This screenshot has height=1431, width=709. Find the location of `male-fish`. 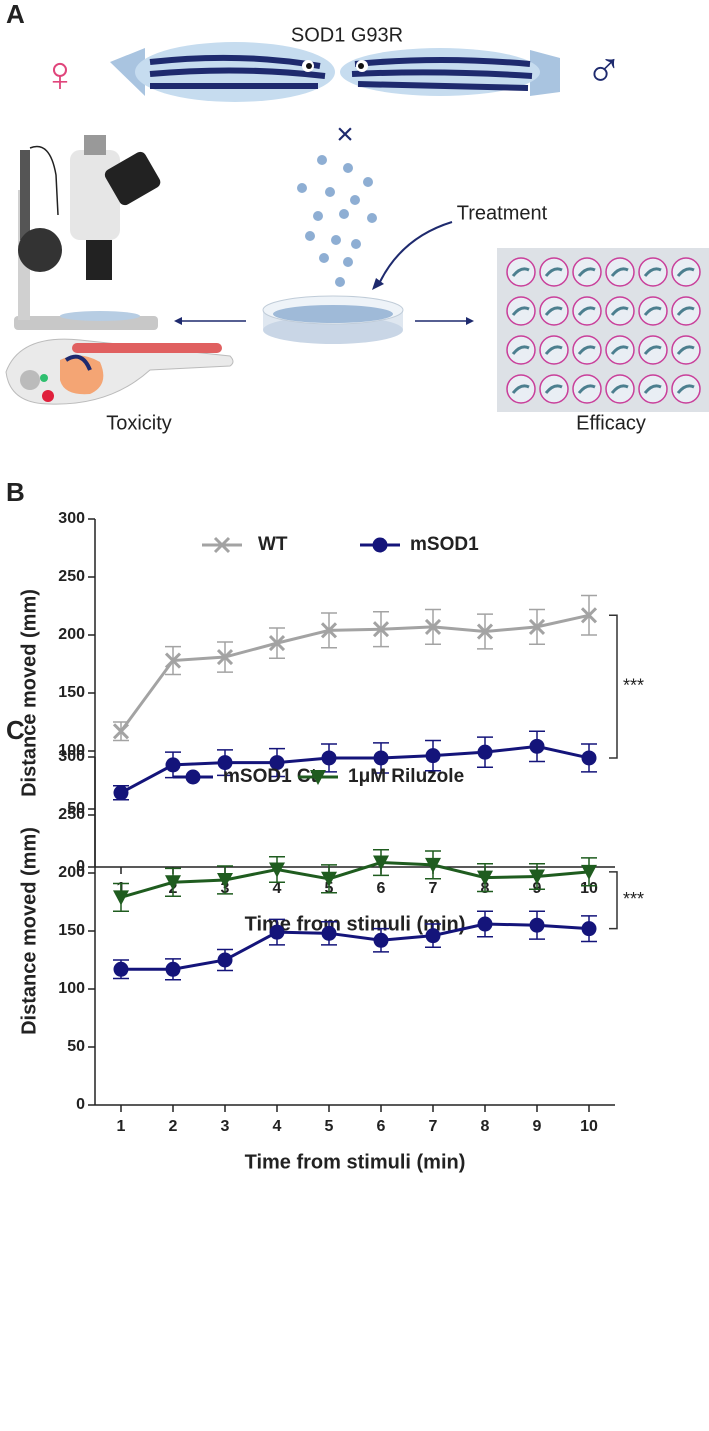

male-fish is located at coordinates (450, 72).